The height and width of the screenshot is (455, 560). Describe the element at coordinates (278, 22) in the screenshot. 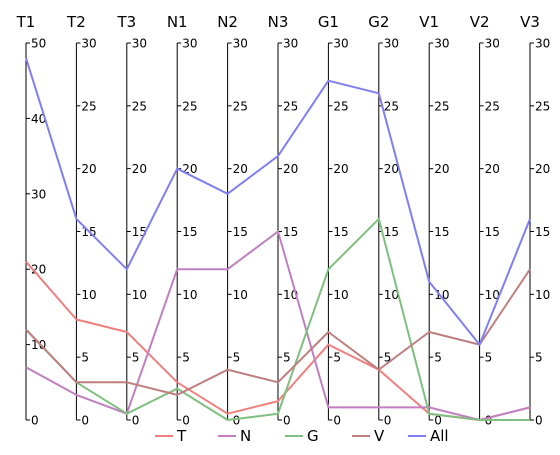

I see `axis-title: N3` at that location.